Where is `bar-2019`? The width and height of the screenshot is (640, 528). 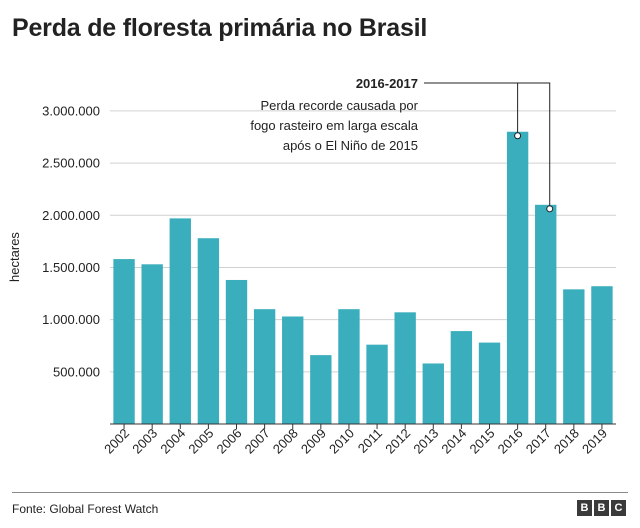 bar-2019 is located at coordinates (602, 355).